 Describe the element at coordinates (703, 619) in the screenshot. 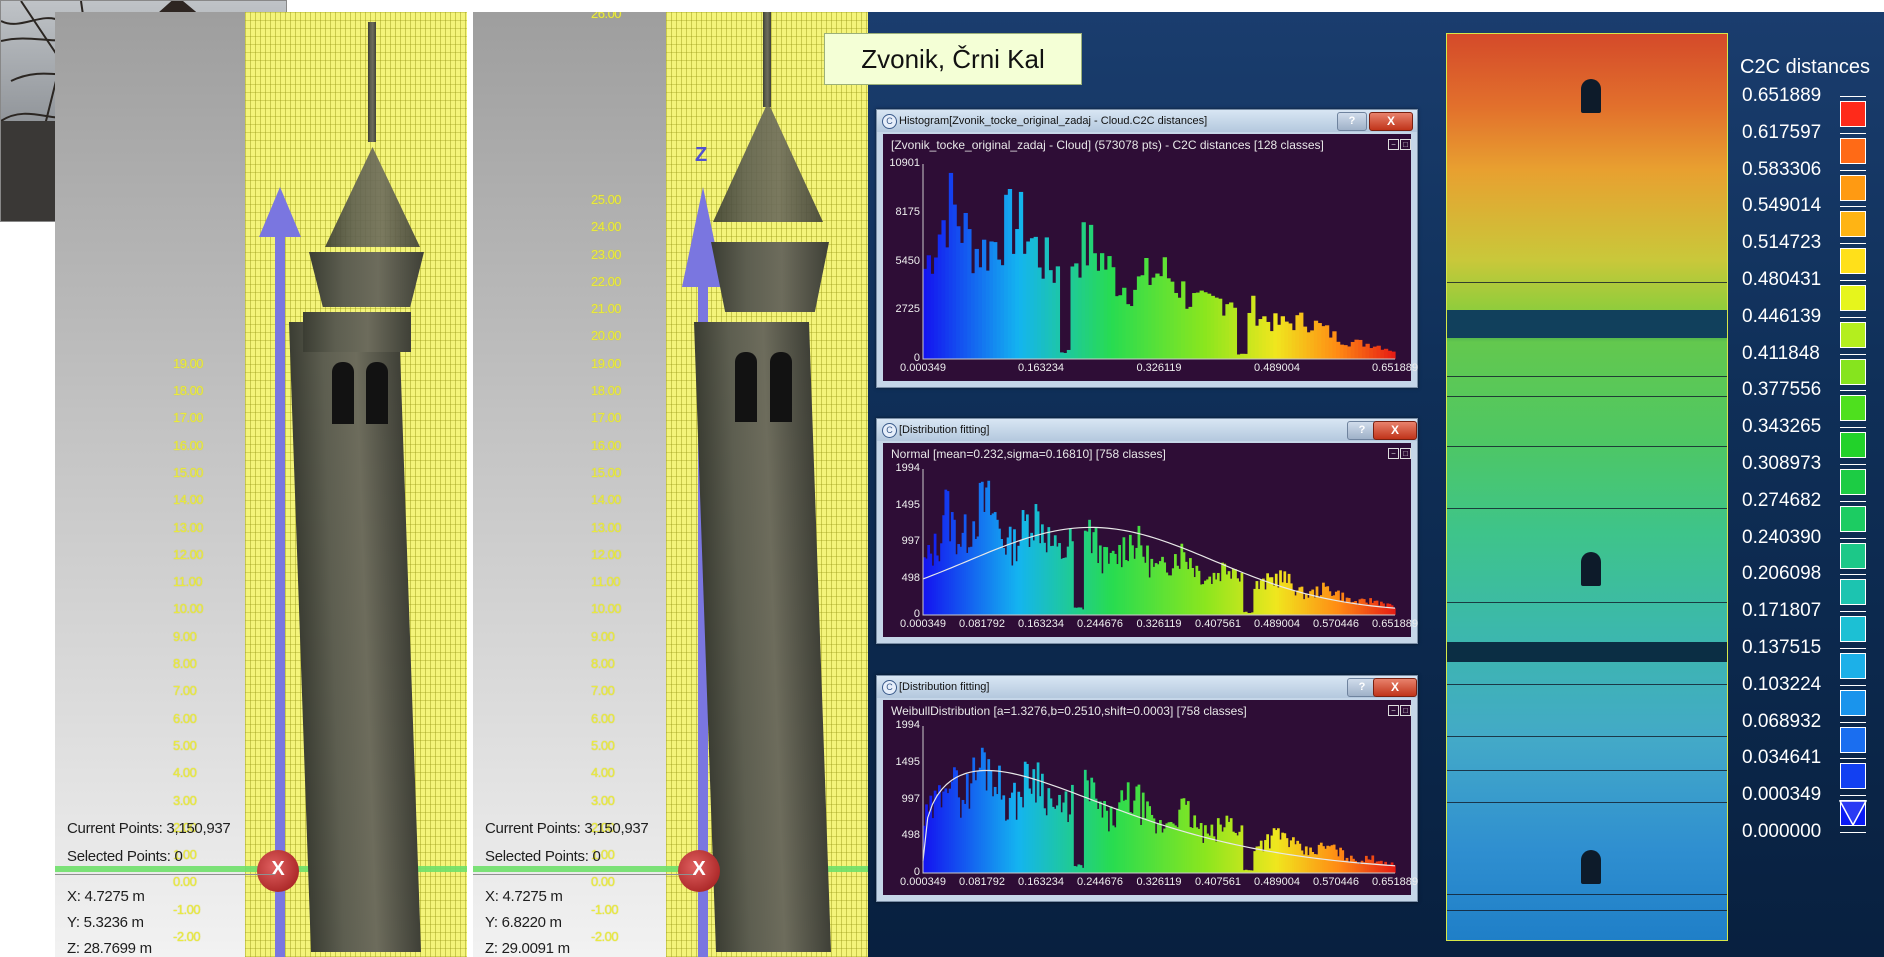

I see `z-axis-arrow` at that location.